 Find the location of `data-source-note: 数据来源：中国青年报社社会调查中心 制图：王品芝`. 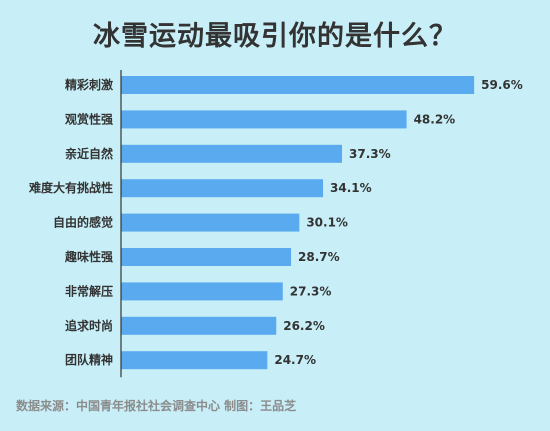

data-source-note: 数据来源：中国青年报社社会调查中心 制图：王品芝 is located at coordinates (156, 406).